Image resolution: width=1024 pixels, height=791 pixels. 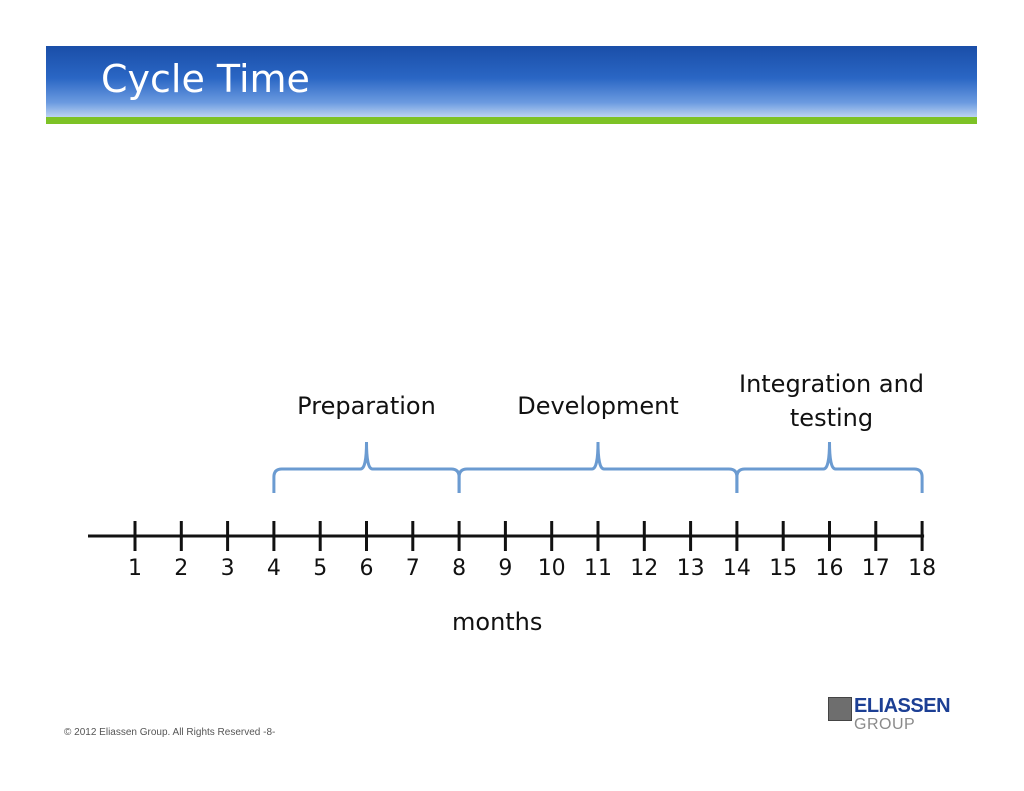 What do you see at coordinates (840, 709) in the screenshot?
I see `logo-portrait-icon` at bounding box center [840, 709].